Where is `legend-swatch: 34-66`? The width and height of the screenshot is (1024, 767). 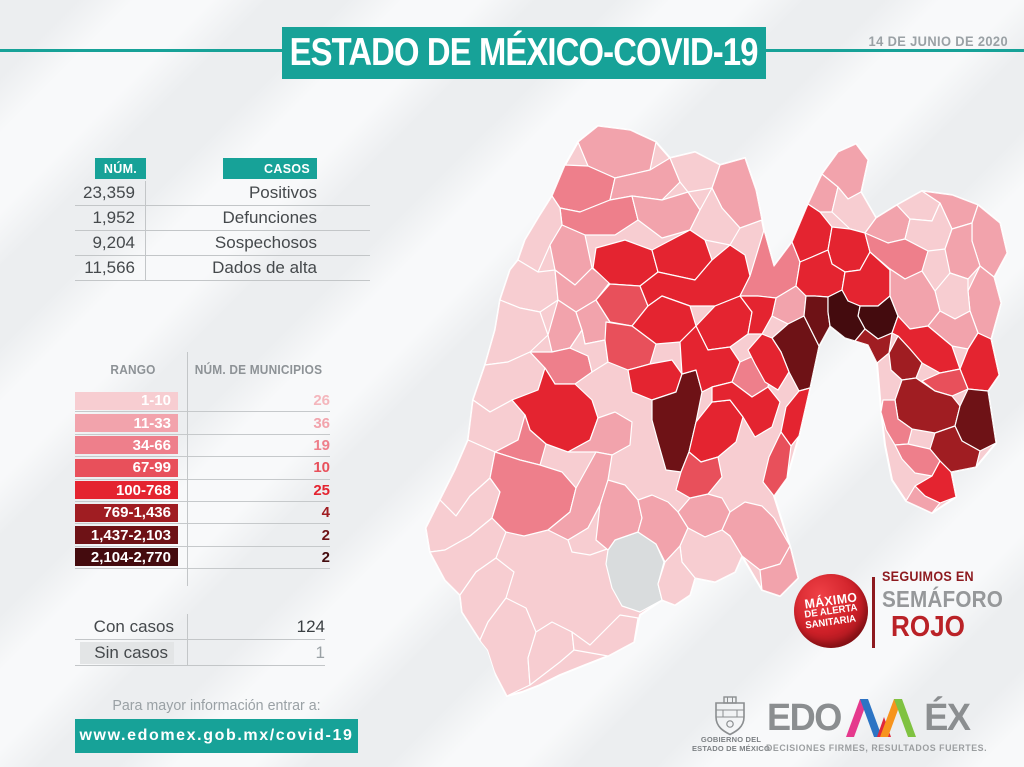 legend-swatch: 34-66 is located at coordinates (126, 445).